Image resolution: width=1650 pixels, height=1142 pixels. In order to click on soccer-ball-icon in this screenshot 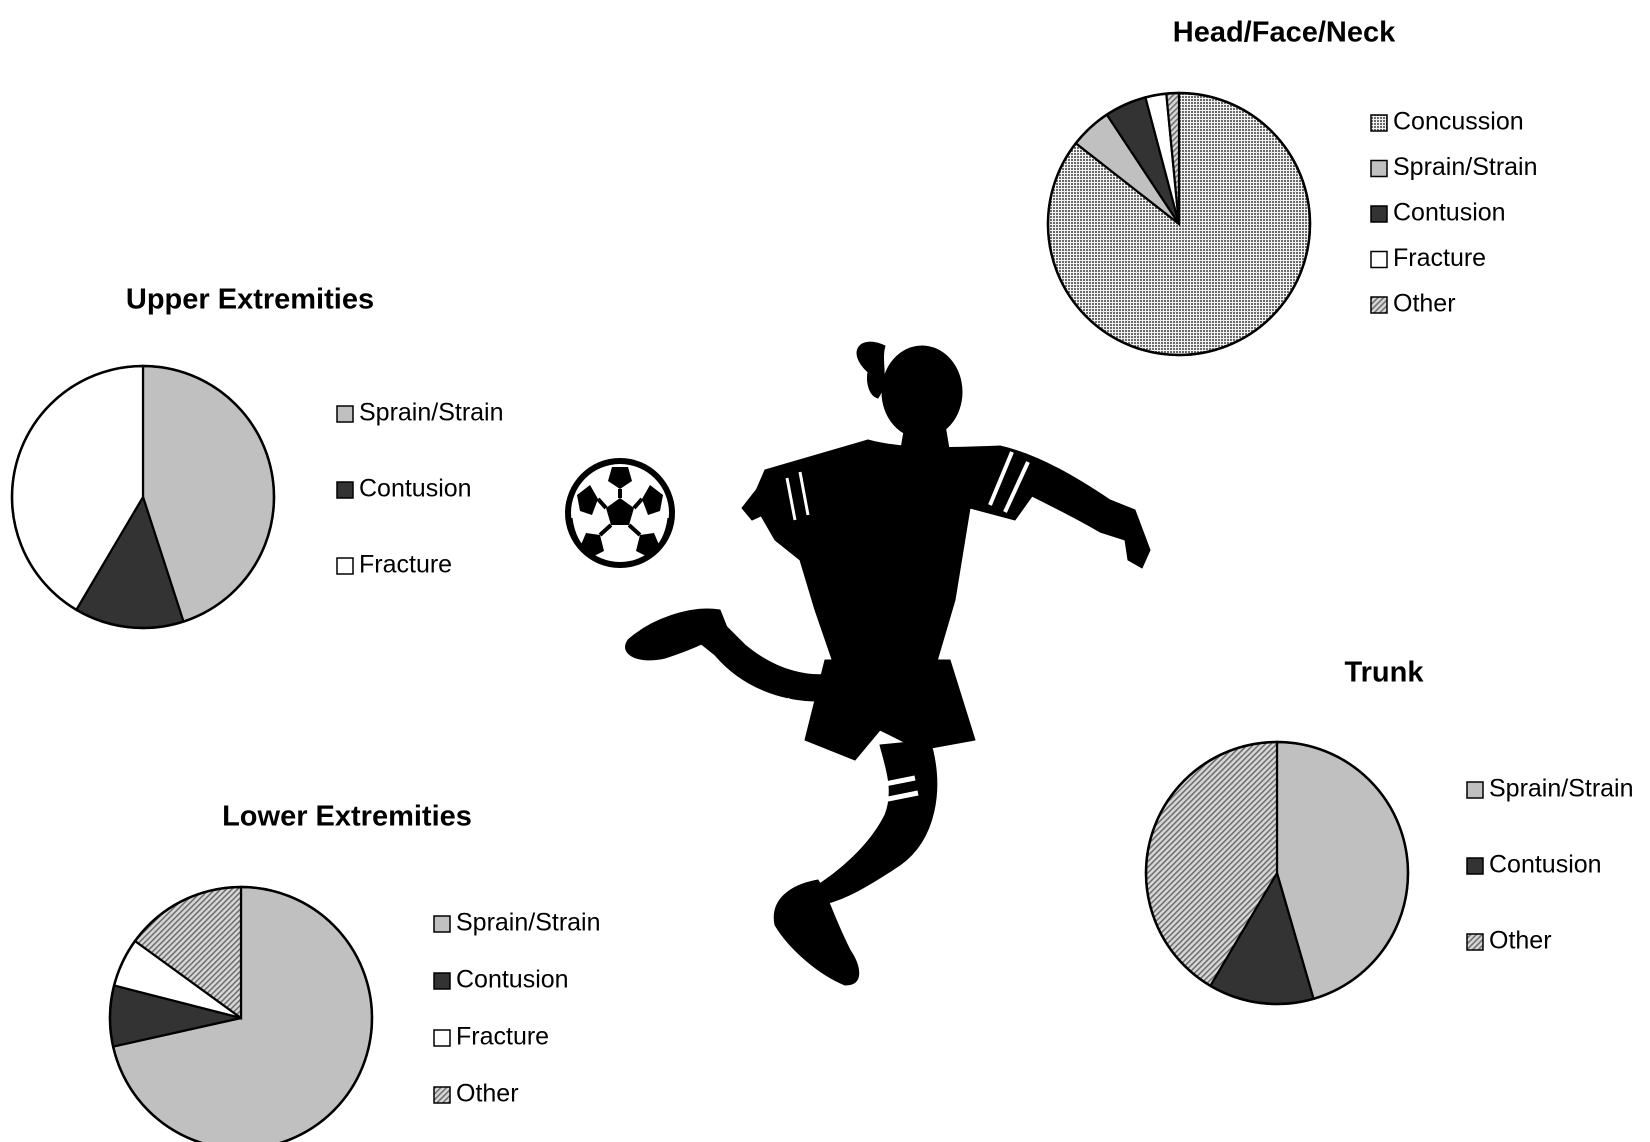, I will do `click(620, 513)`.